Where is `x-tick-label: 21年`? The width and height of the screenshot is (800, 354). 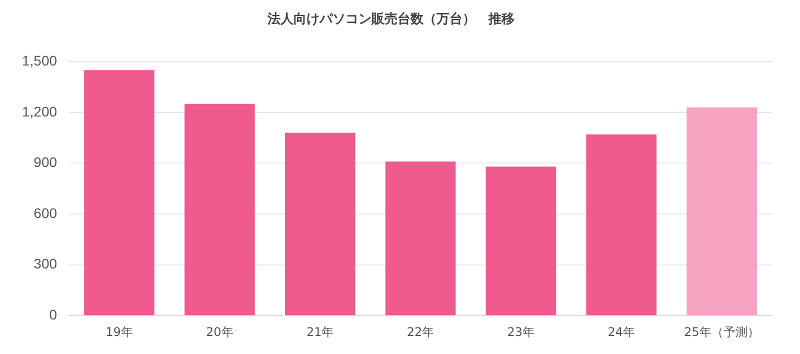 x-tick-label: 21年 is located at coordinates (320, 331).